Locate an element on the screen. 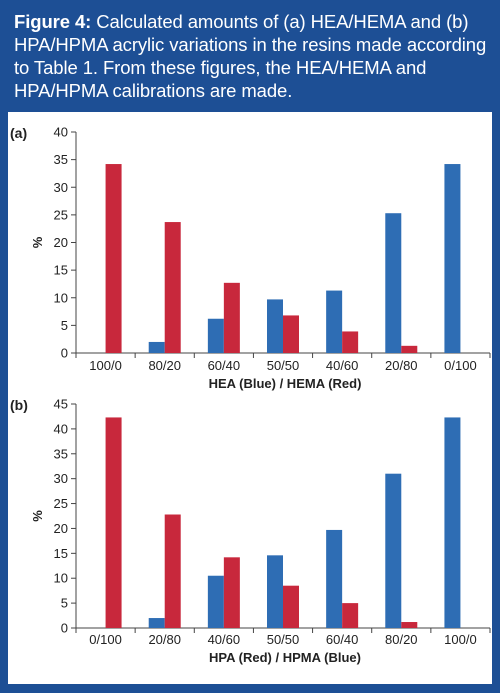 This screenshot has width=500, height=693. x-axis-label: HPA (Red) / HPMA (Blue) is located at coordinates (285, 657).